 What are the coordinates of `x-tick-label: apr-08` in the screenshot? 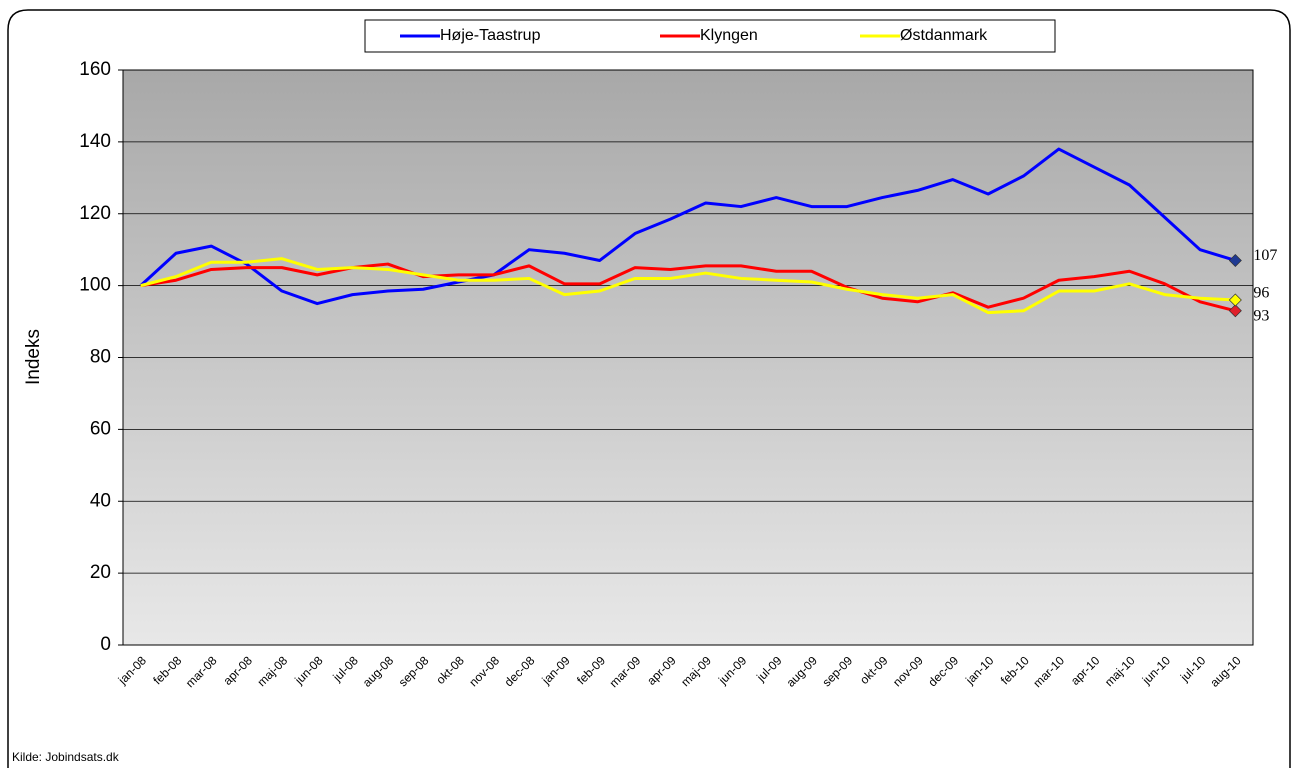 It's located at (238, 670).